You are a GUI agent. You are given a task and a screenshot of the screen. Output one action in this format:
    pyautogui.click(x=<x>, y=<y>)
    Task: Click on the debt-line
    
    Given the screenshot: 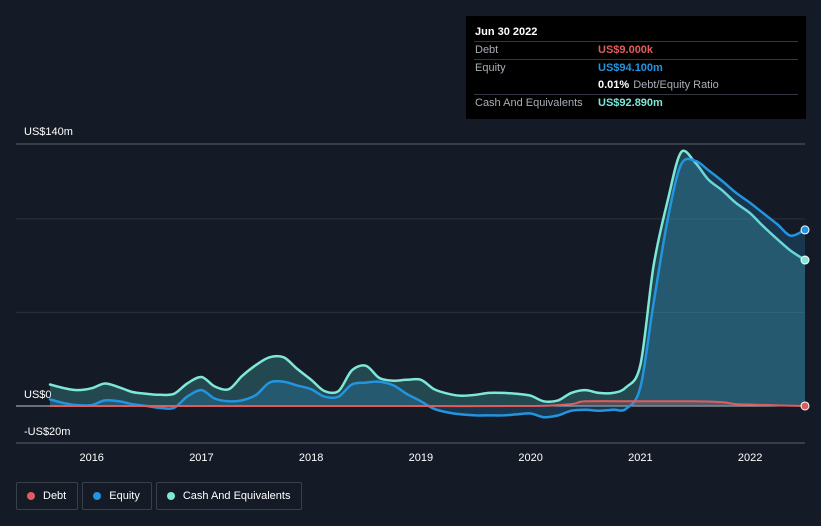 What is the action you would take?
    pyautogui.click(x=427, y=404)
    